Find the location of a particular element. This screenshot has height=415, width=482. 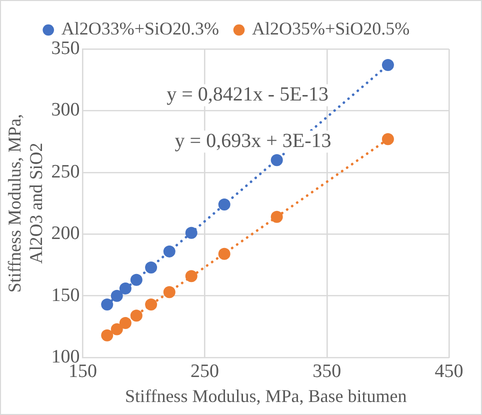

x-tick-label: 250 is located at coordinates (205, 371).